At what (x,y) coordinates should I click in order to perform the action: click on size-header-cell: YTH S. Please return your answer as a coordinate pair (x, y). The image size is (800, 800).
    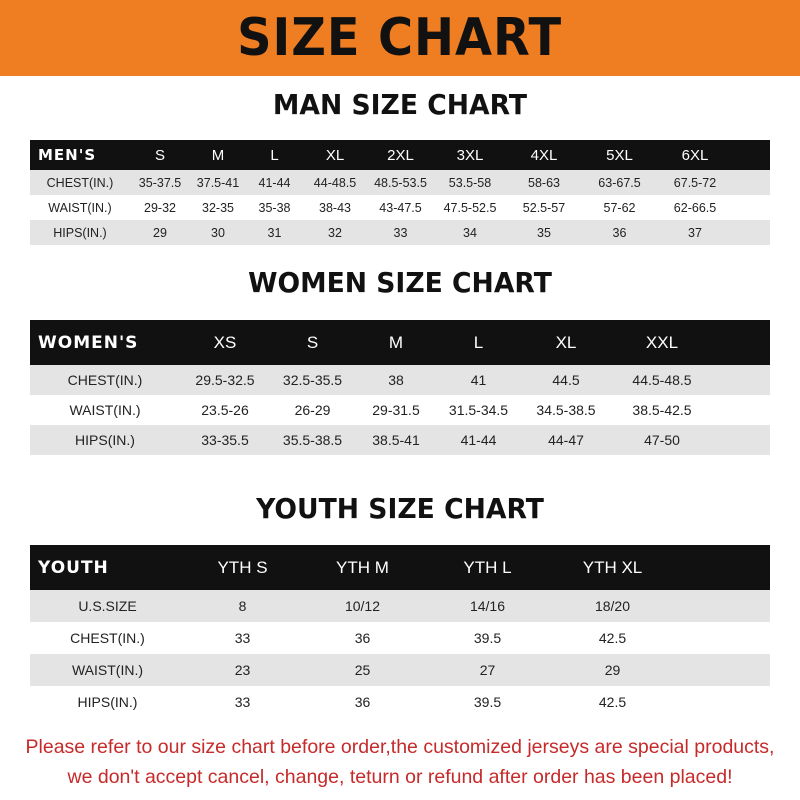
    Looking at the image, I should click on (242, 567).